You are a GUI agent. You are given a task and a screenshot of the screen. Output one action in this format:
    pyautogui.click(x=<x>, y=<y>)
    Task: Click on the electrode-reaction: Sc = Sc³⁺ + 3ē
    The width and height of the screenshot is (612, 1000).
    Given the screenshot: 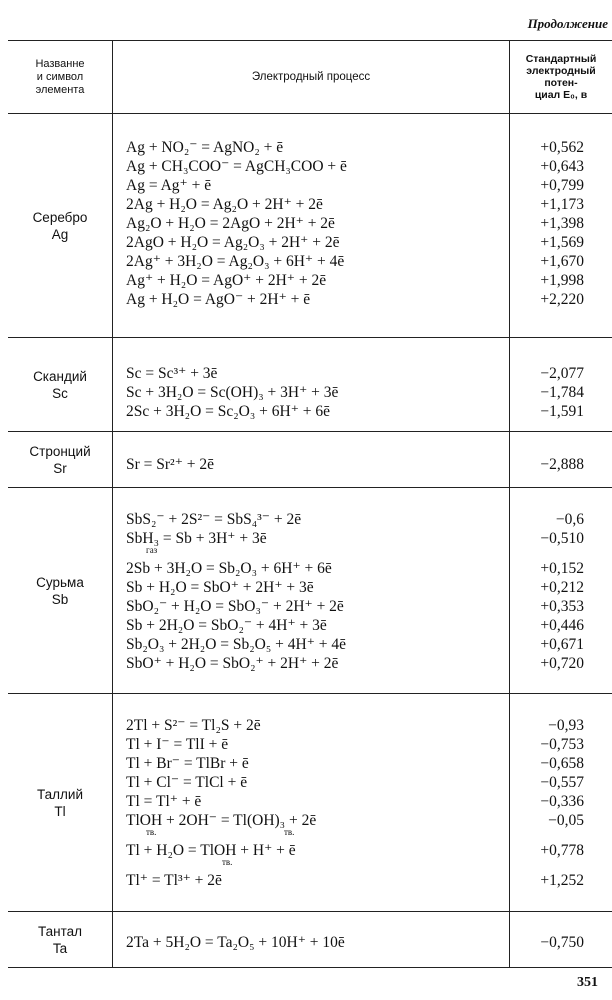 What is the action you would take?
    pyautogui.click(x=172, y=373)
    